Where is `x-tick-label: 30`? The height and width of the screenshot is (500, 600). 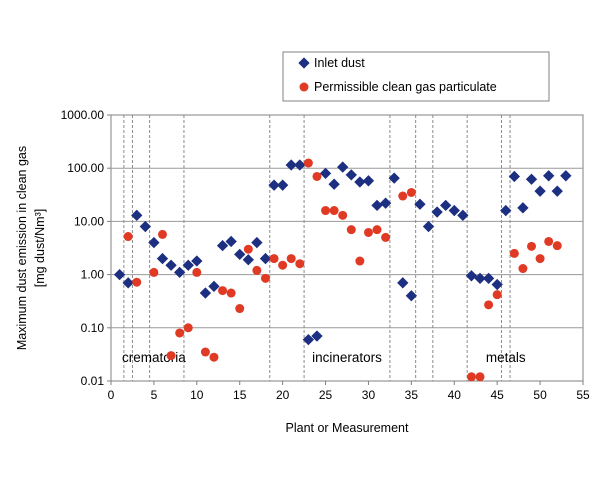 x-tick-label: 30 is located at coordinates (369, 395).